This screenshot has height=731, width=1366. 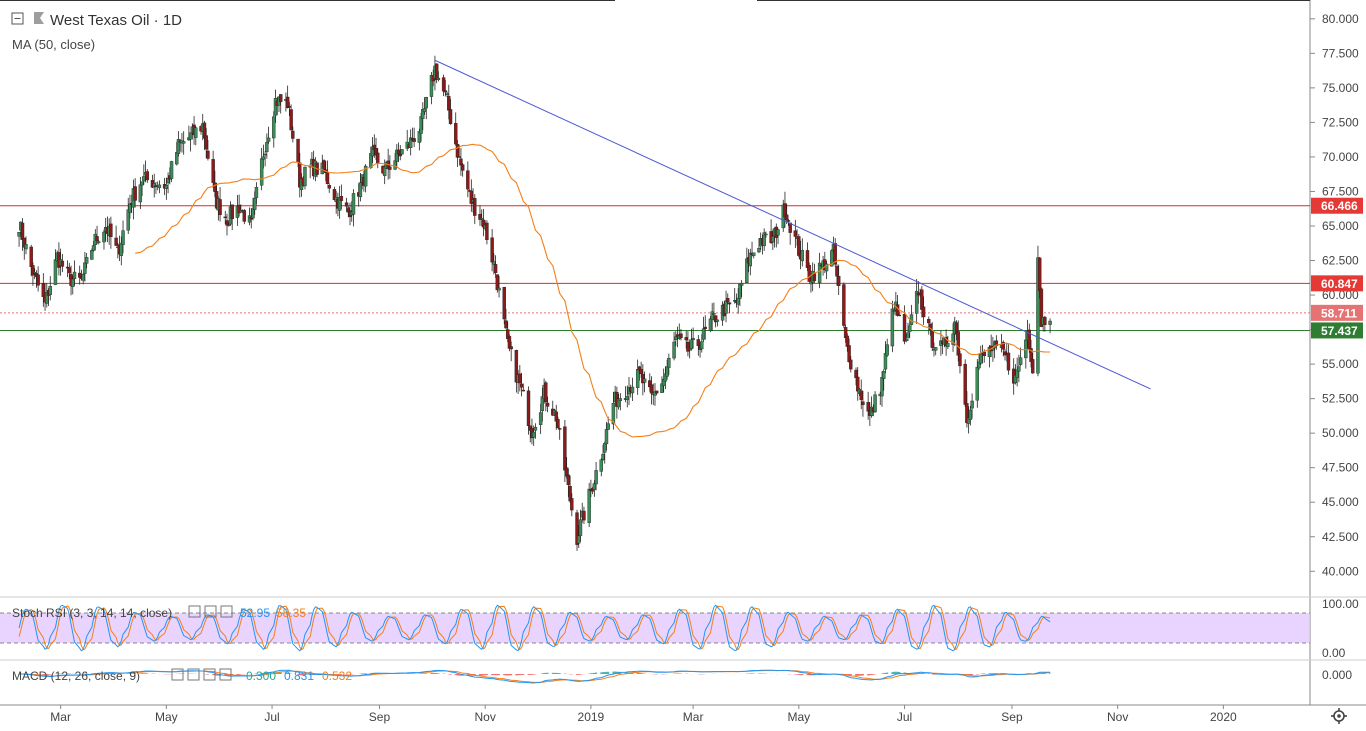 What do you see at coordinates (1339, 716) in the screenshot?
I see `settings-gear-icon` at bounding box center [1339, 716].